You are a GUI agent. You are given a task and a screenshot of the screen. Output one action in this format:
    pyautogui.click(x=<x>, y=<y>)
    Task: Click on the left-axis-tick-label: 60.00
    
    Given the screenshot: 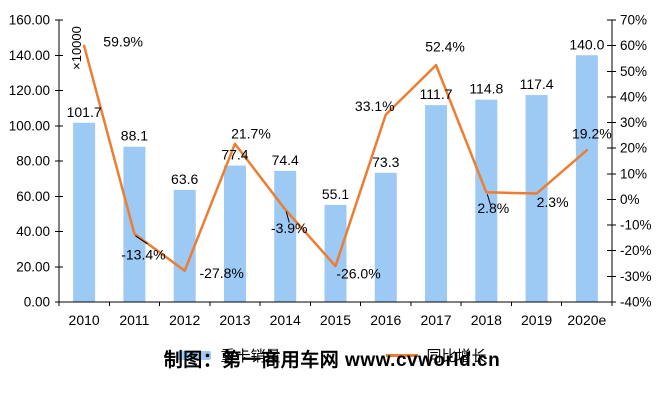 What is the action you would take?
    pyautogui.click(x=33, y=196)
    